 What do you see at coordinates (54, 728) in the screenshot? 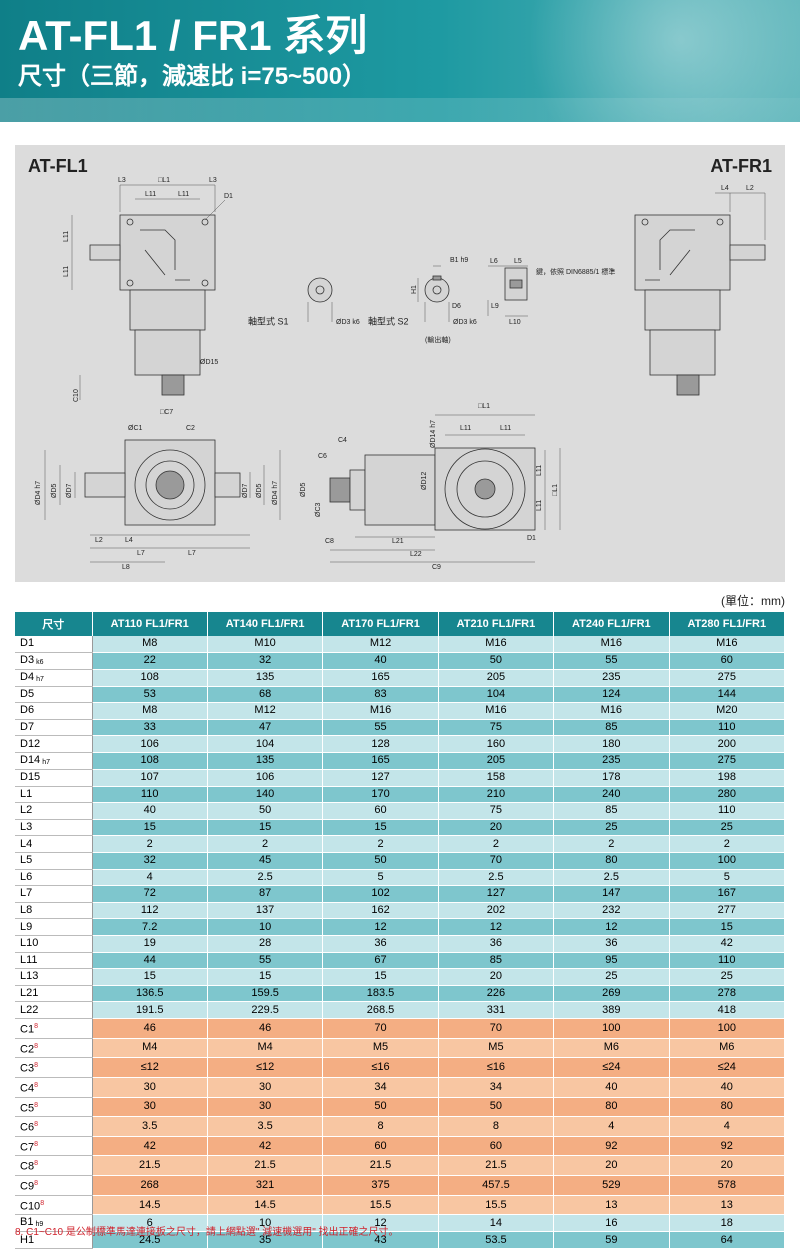
I see `row-label: D7` at bounding box center [54, 728].